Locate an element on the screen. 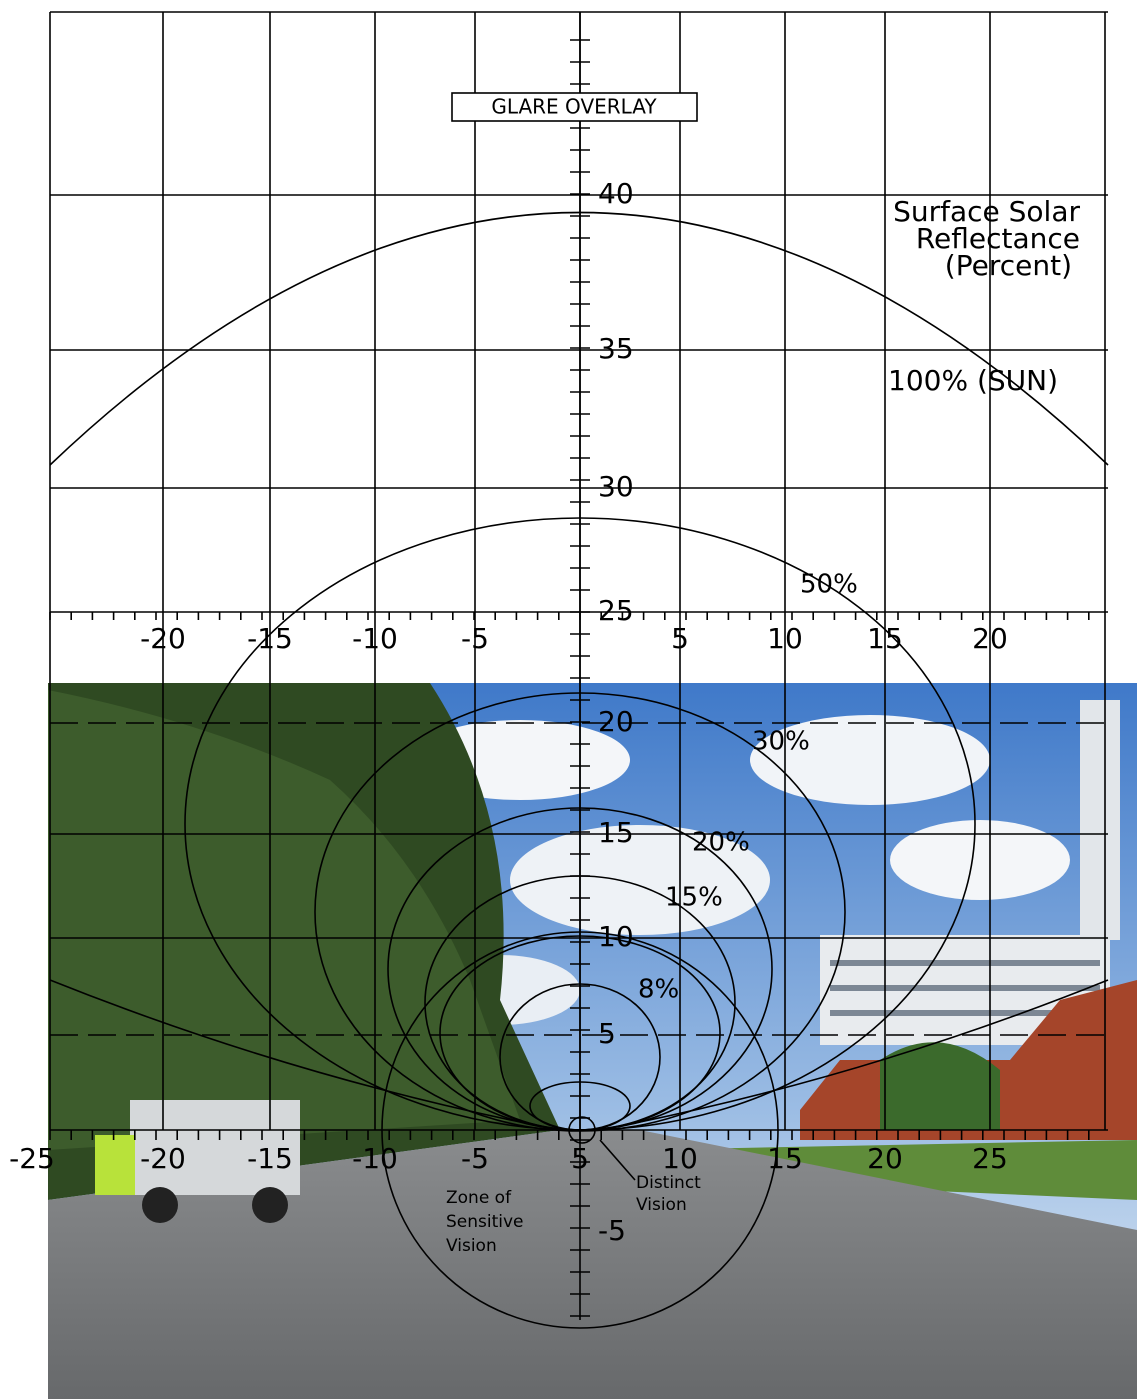 This screenshot has height=1399, width=1137. vertical-axis-label: 20 is located at coordinates (616, 721).